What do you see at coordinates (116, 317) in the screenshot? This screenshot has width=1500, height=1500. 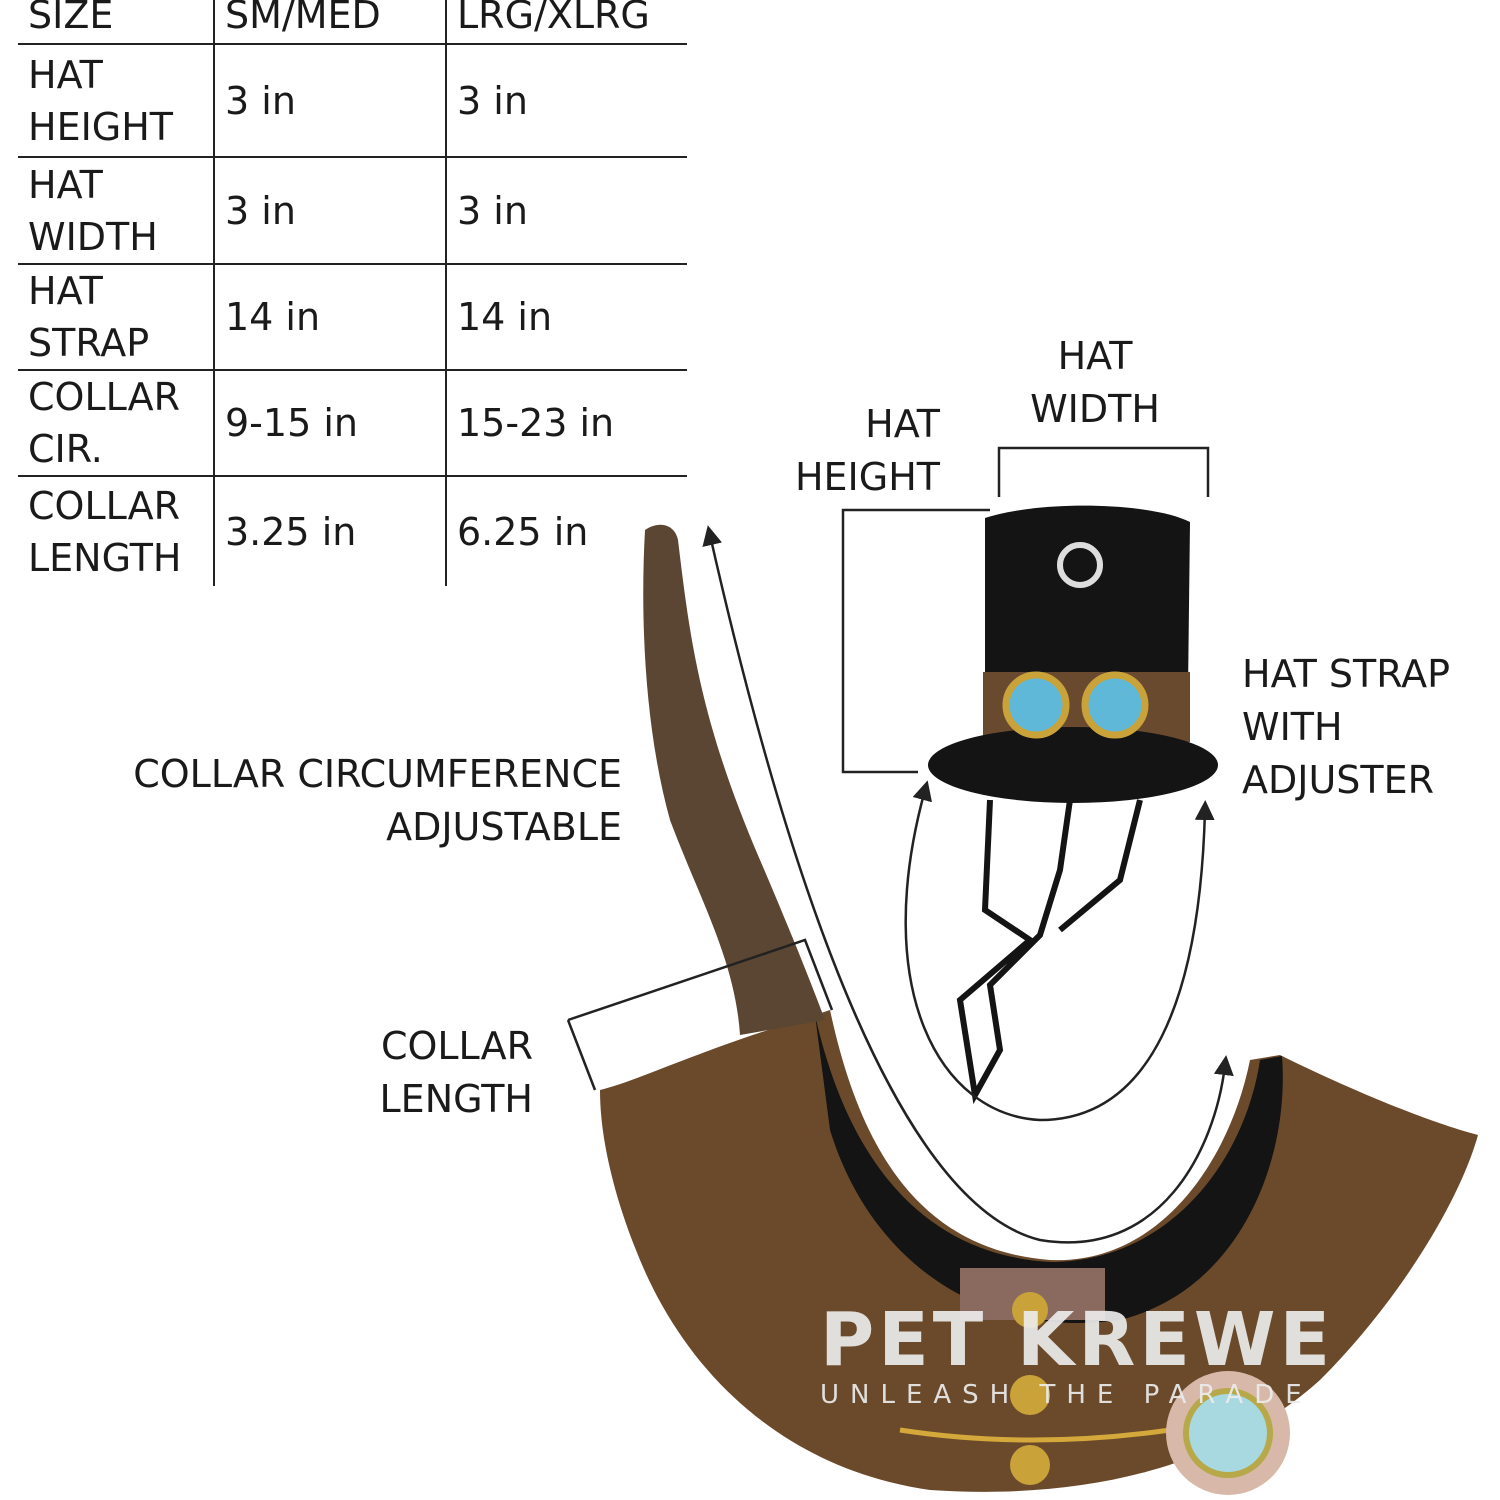 I see `row-label: HAT STRAP` at bounding box center [116, 317].